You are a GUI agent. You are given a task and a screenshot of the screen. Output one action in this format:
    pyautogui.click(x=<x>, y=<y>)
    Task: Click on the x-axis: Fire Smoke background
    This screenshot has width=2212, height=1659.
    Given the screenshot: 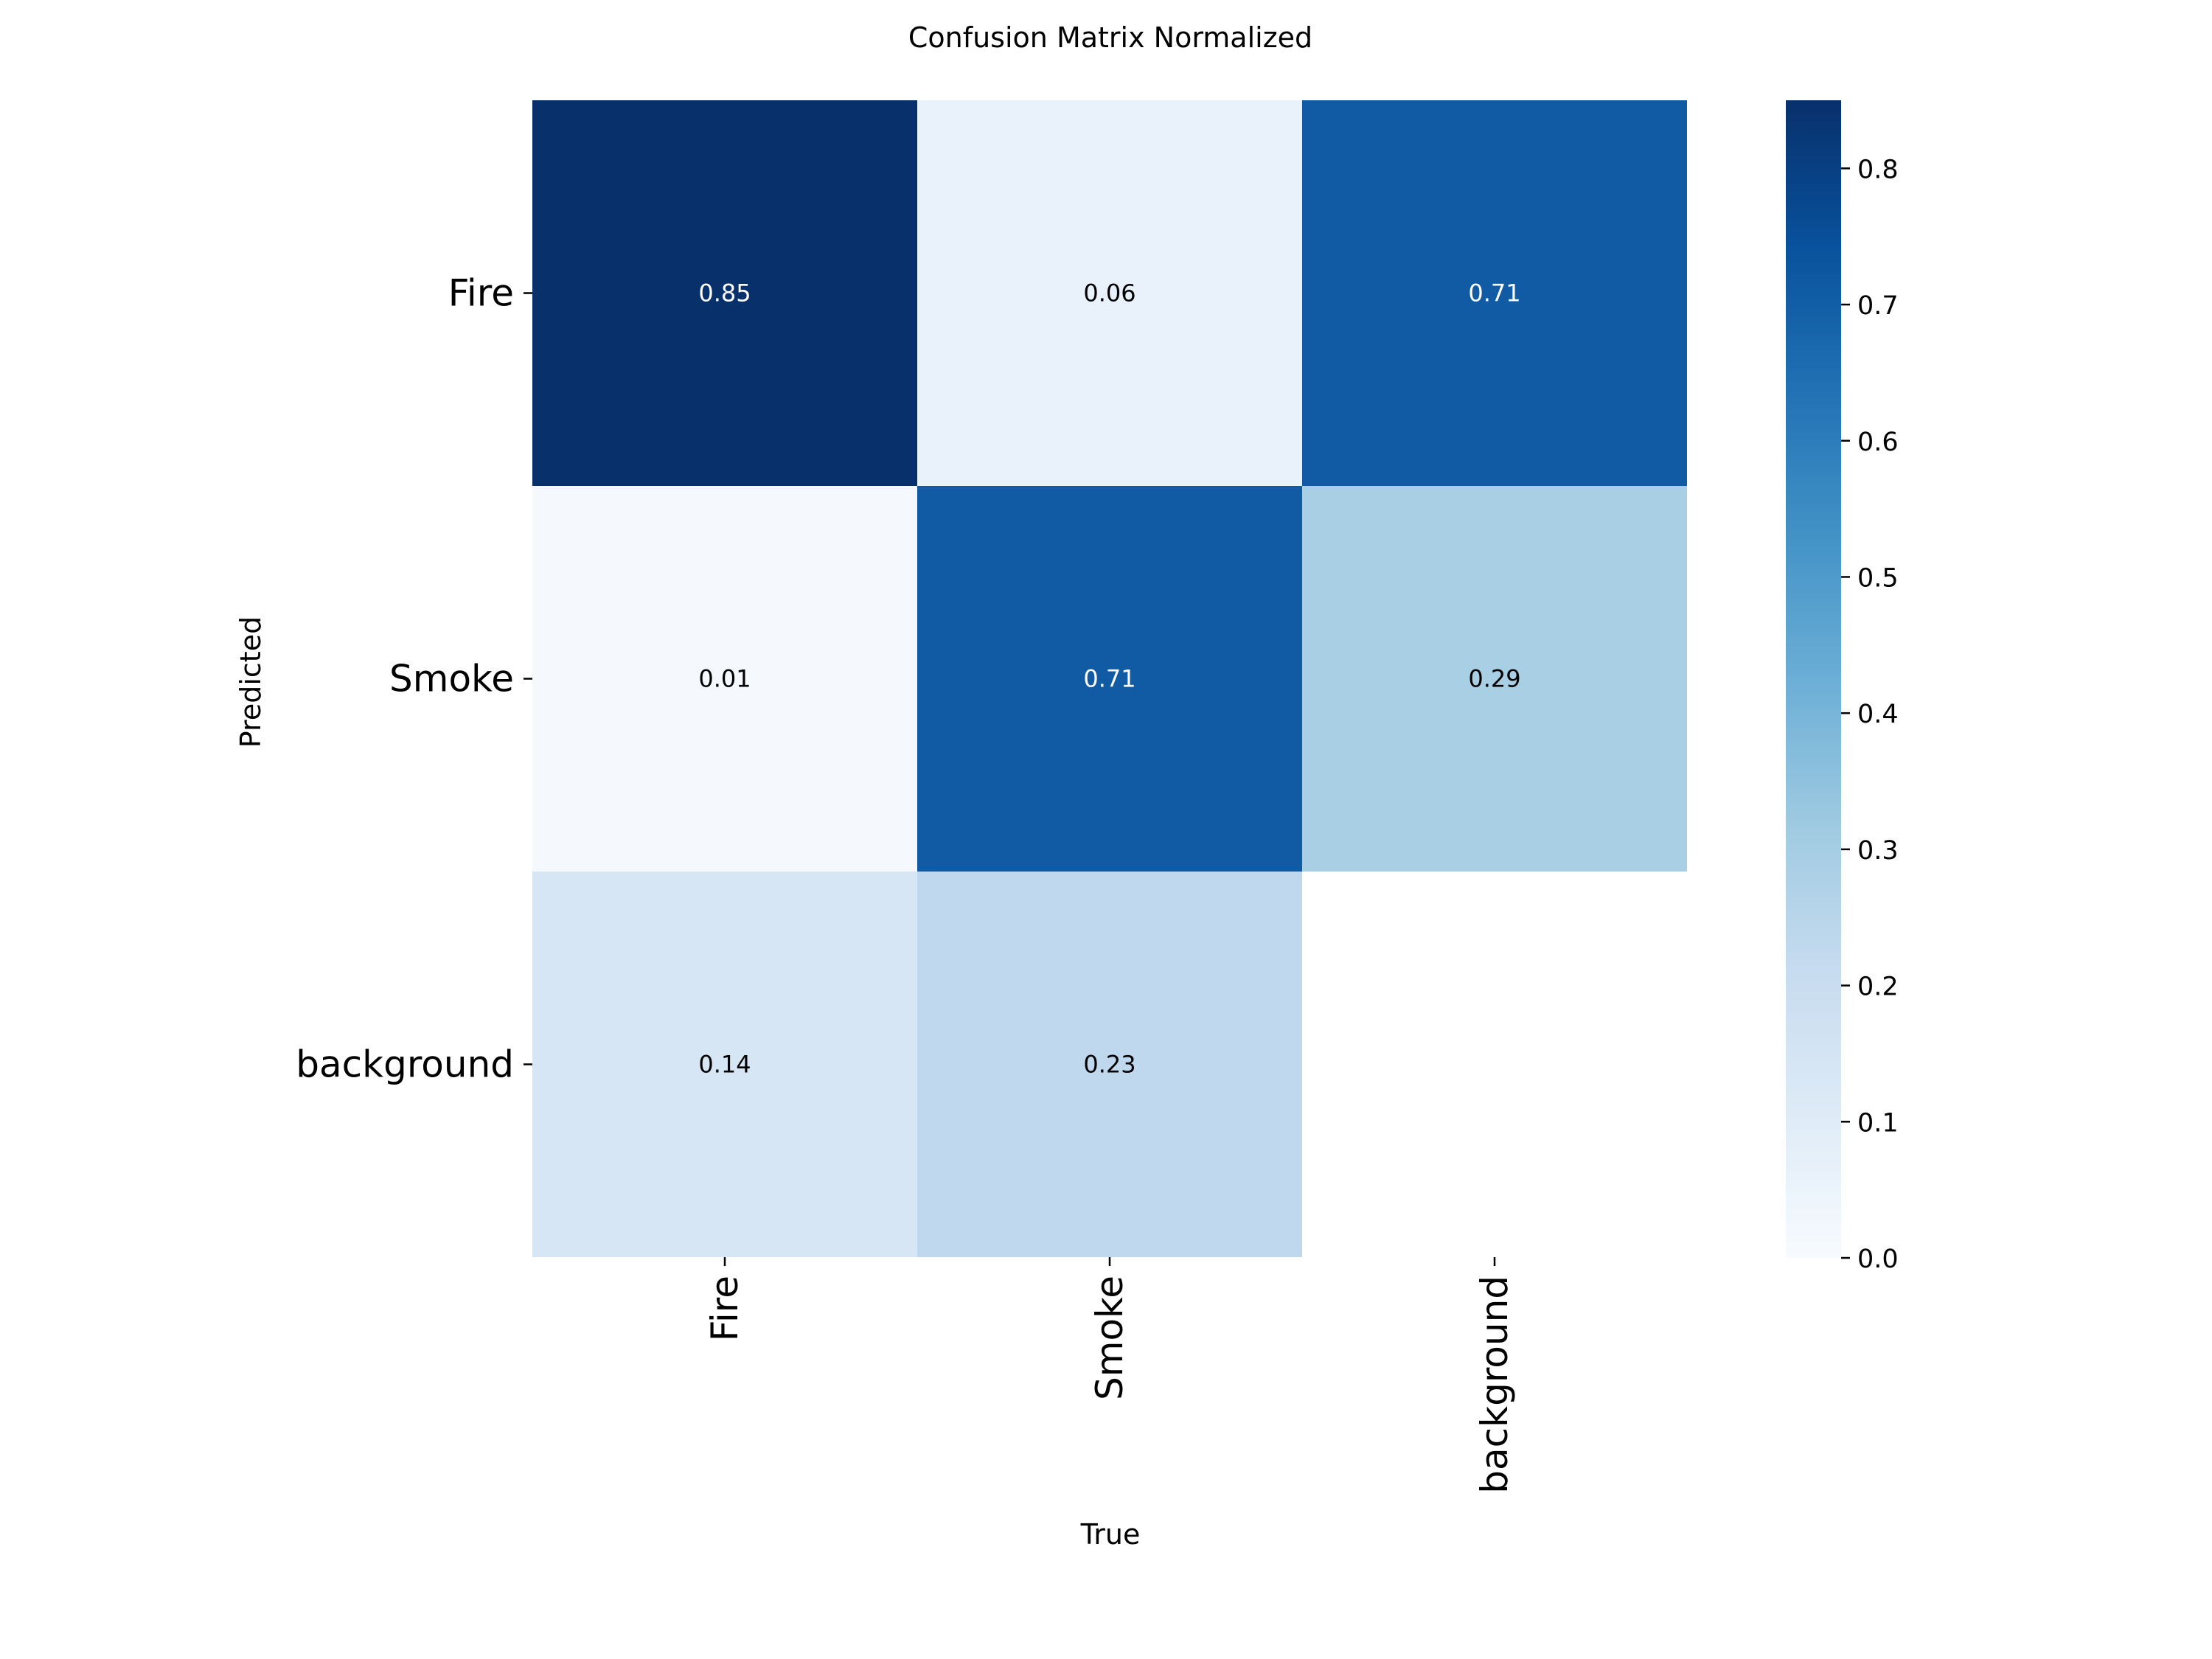 What is the action you would take?
    pyautogui.click(x=1109, y=1375)
    